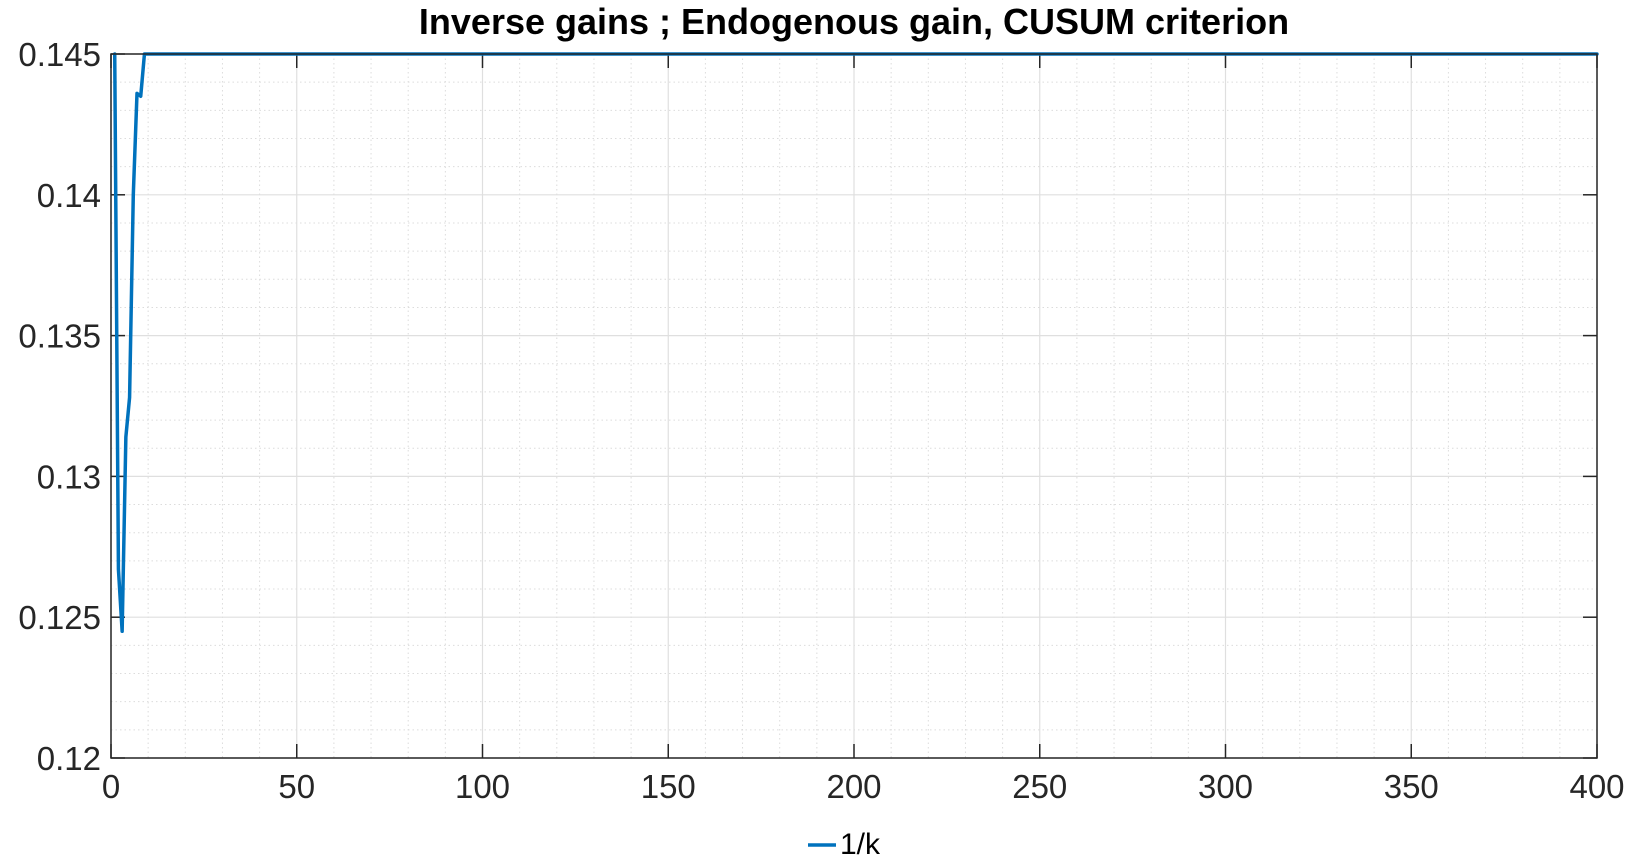 The image size is (1632, 867). What do you see at coordinates (853, 786) in the screenshot?
I see `x-tick-label: 200` at bounding box center [853, 786].